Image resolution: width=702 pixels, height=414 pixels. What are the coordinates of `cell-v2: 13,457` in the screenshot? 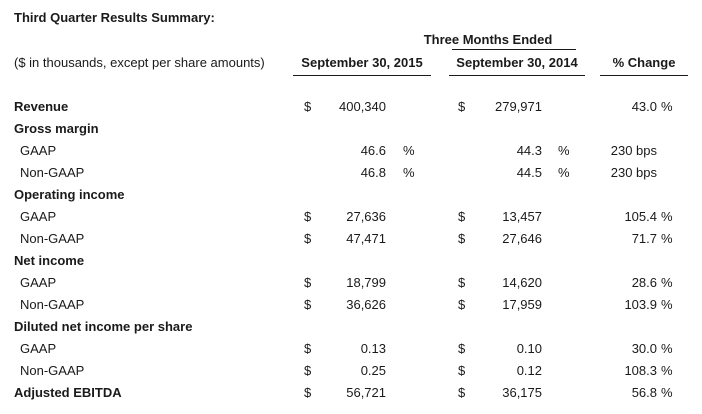 It's located at (522, 216).